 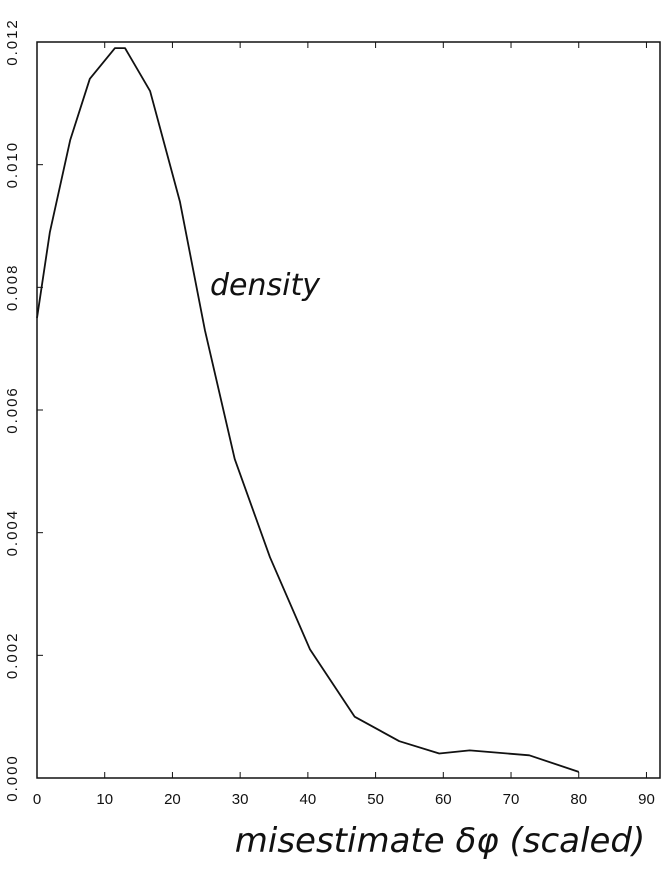 What do you see at coordinates (104, 799) in the screenshot?
I see `x-tick-label: 10` at bounding box center [104, 799].